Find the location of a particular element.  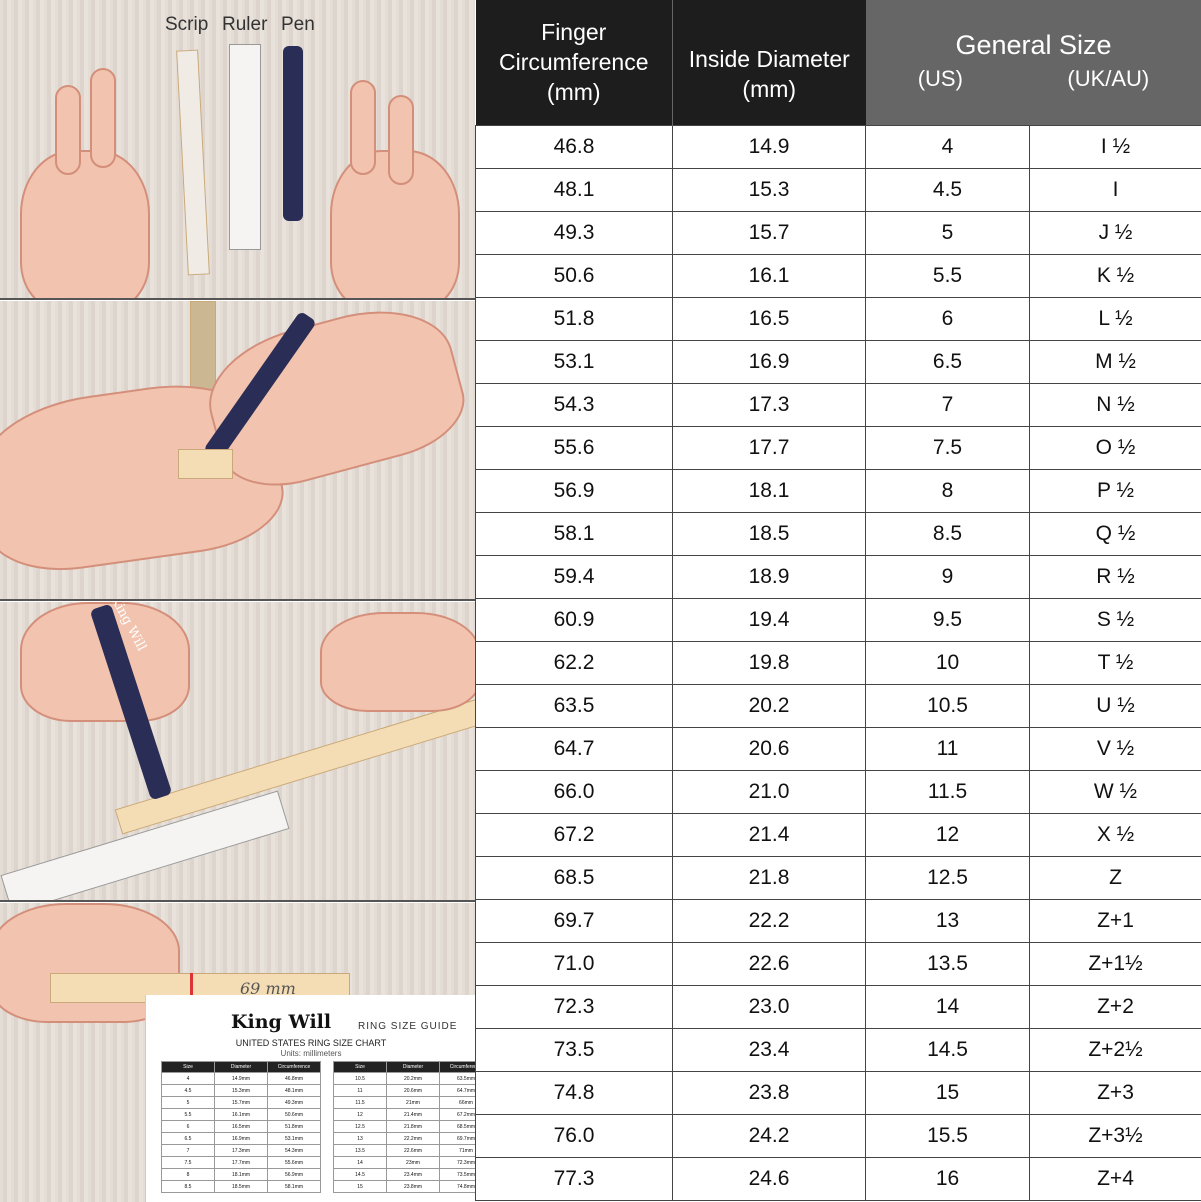

diameter-cell: 23.4 is located at coordinates (769, 1049).